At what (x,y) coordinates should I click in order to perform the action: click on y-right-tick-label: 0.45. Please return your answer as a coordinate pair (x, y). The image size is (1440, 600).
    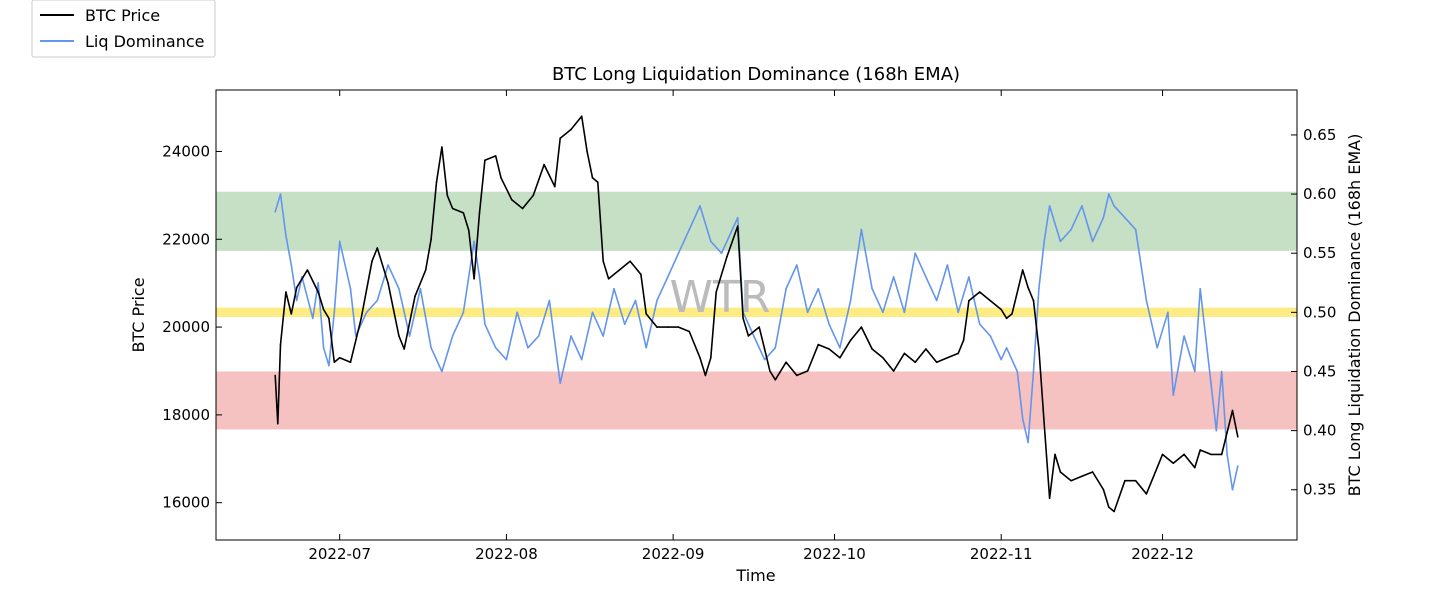
    Looking at the image, I should click on (1319, 371).